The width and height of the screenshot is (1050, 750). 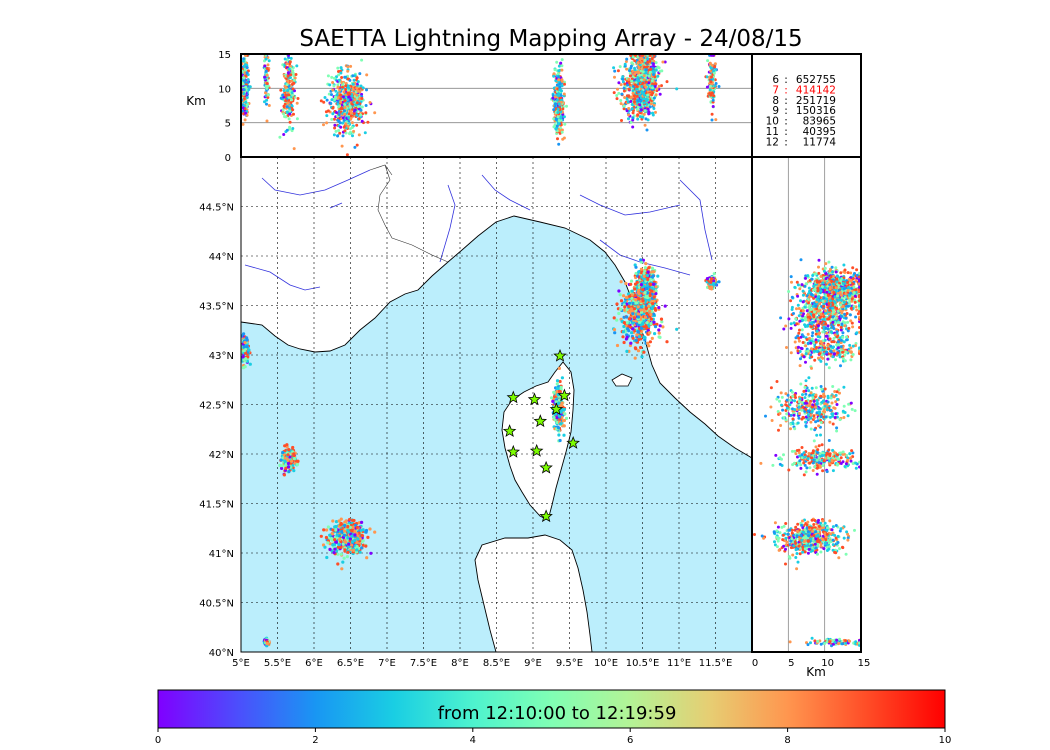 What do you see at coordinates (387, 663) in the screenshot?
I see `map-x-tick: 7°E` at bounding box center [387, 663].